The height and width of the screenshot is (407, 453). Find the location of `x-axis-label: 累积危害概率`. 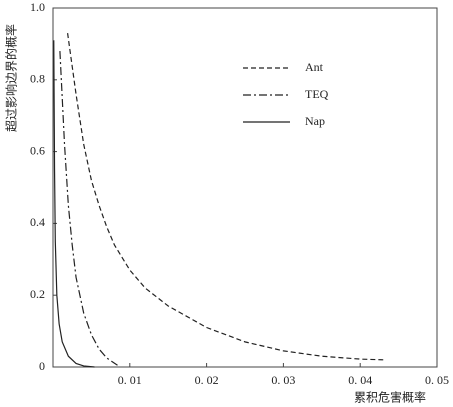

x-axis-label: 累积危害概率 is located at coordinates (390, 397).